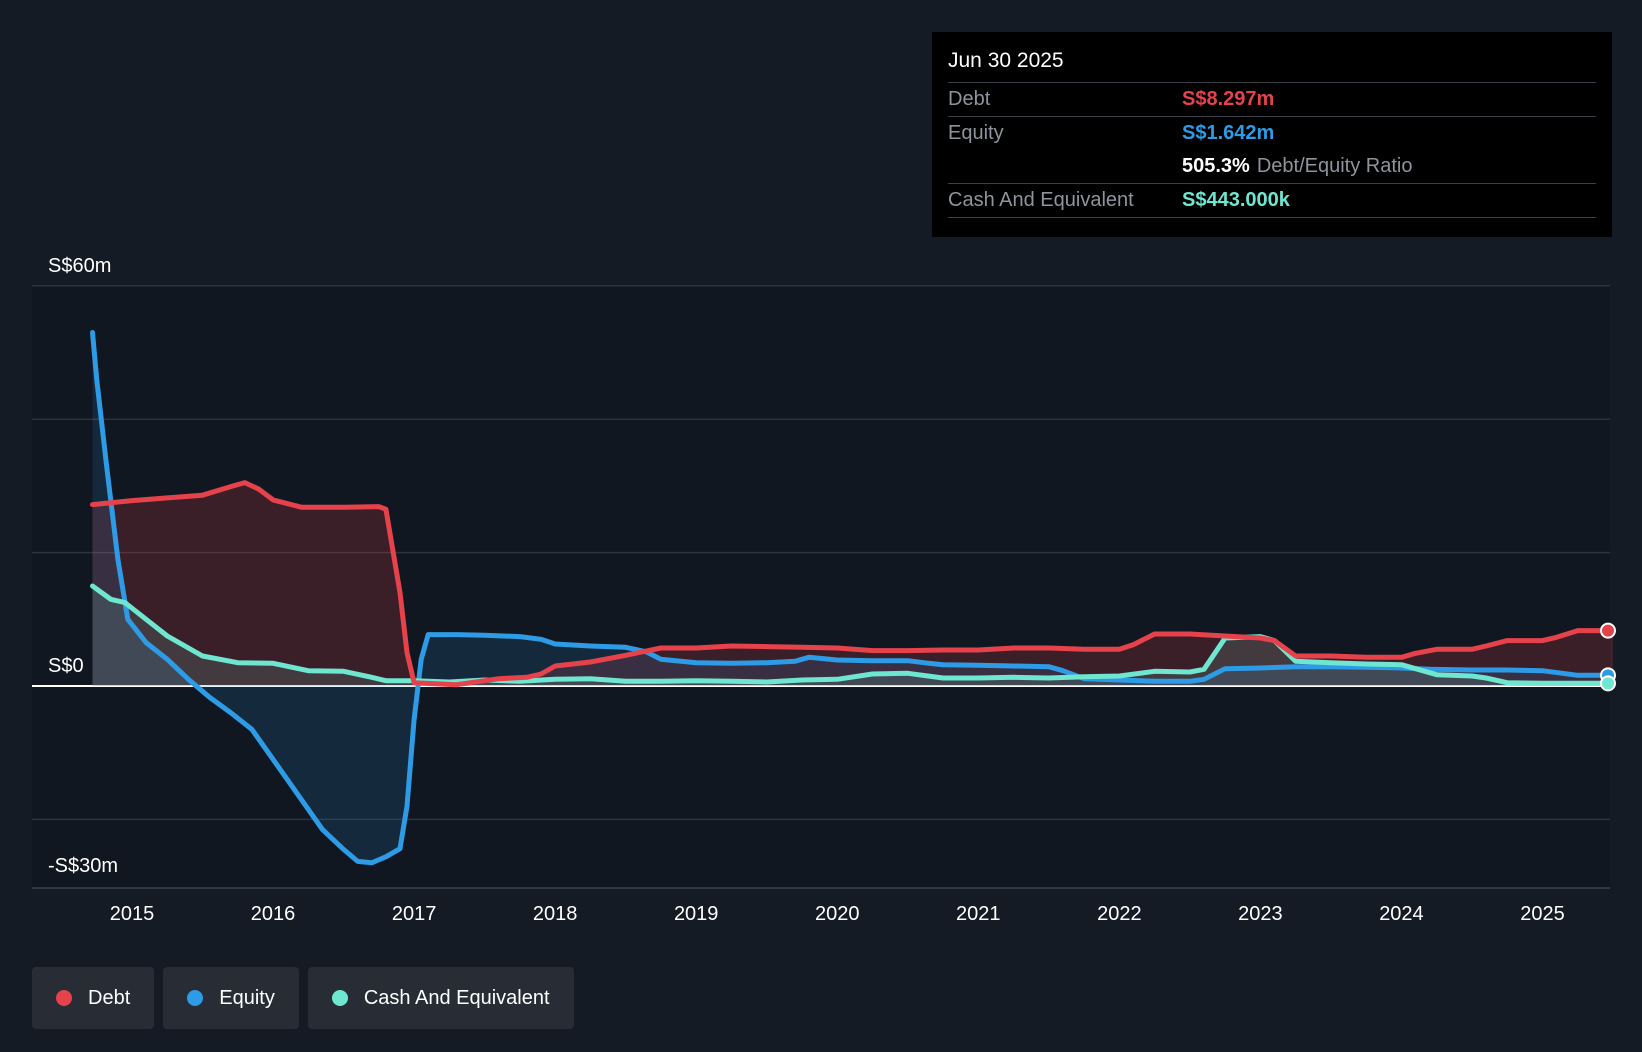  Describe the element at coordinates (1228, 99) in the screenshot. I see `tooltip-debt-value: S$8.297m` at that location.